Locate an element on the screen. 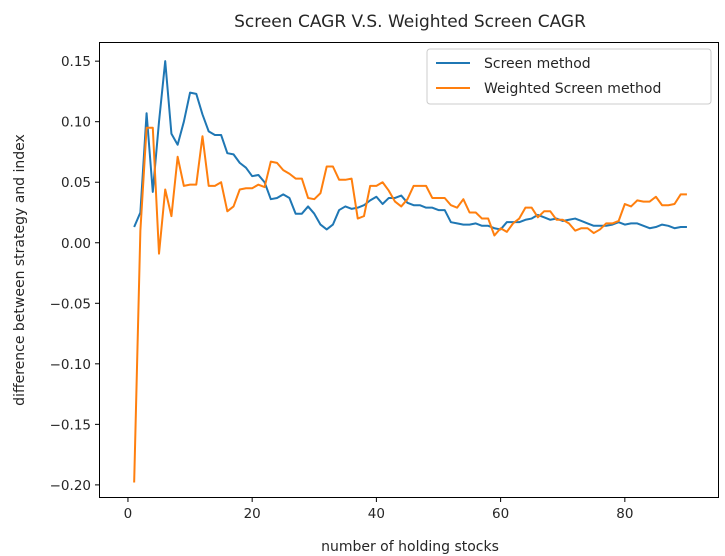  y-tick-label: 0.15 is located at coordinates (76, 62).